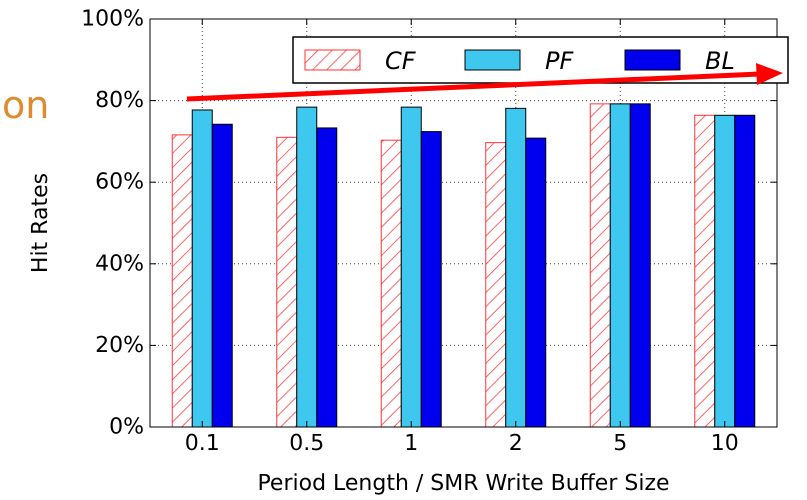 This screenshot has width=807, height=500. I want to click on y-axis-title: Hit Rates, so click(40, 223).